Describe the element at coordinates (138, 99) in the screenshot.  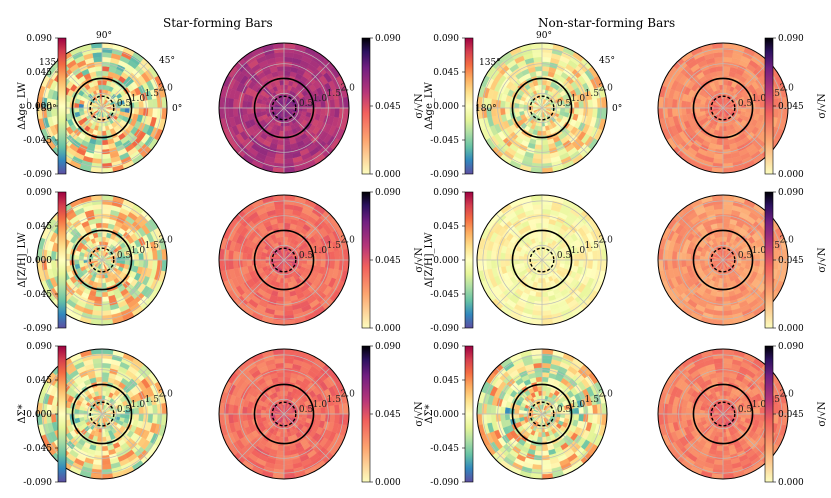
I see `radial-label: 1.0` at that location.